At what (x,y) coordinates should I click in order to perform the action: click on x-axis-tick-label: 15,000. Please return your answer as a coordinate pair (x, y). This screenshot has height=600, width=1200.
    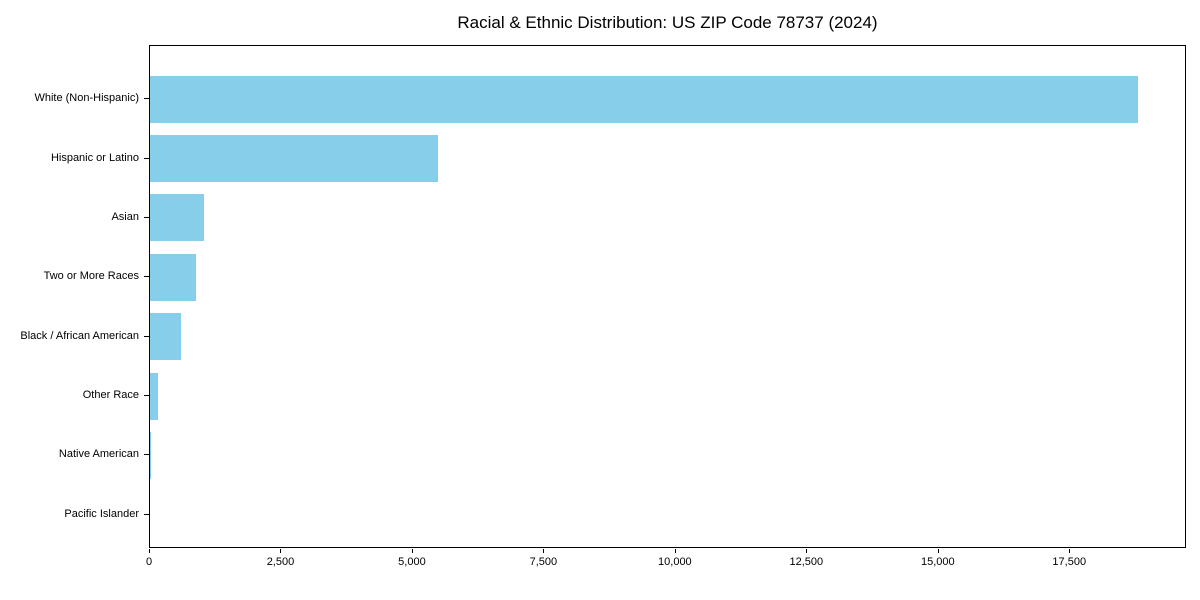
    Looking at the image, I should click on (937, 562).